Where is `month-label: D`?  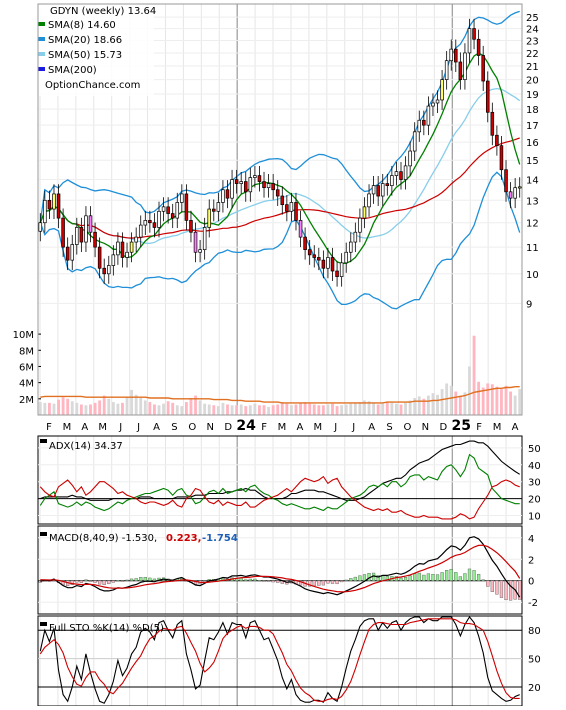
month-label: D is located at coordinates (443, 427).